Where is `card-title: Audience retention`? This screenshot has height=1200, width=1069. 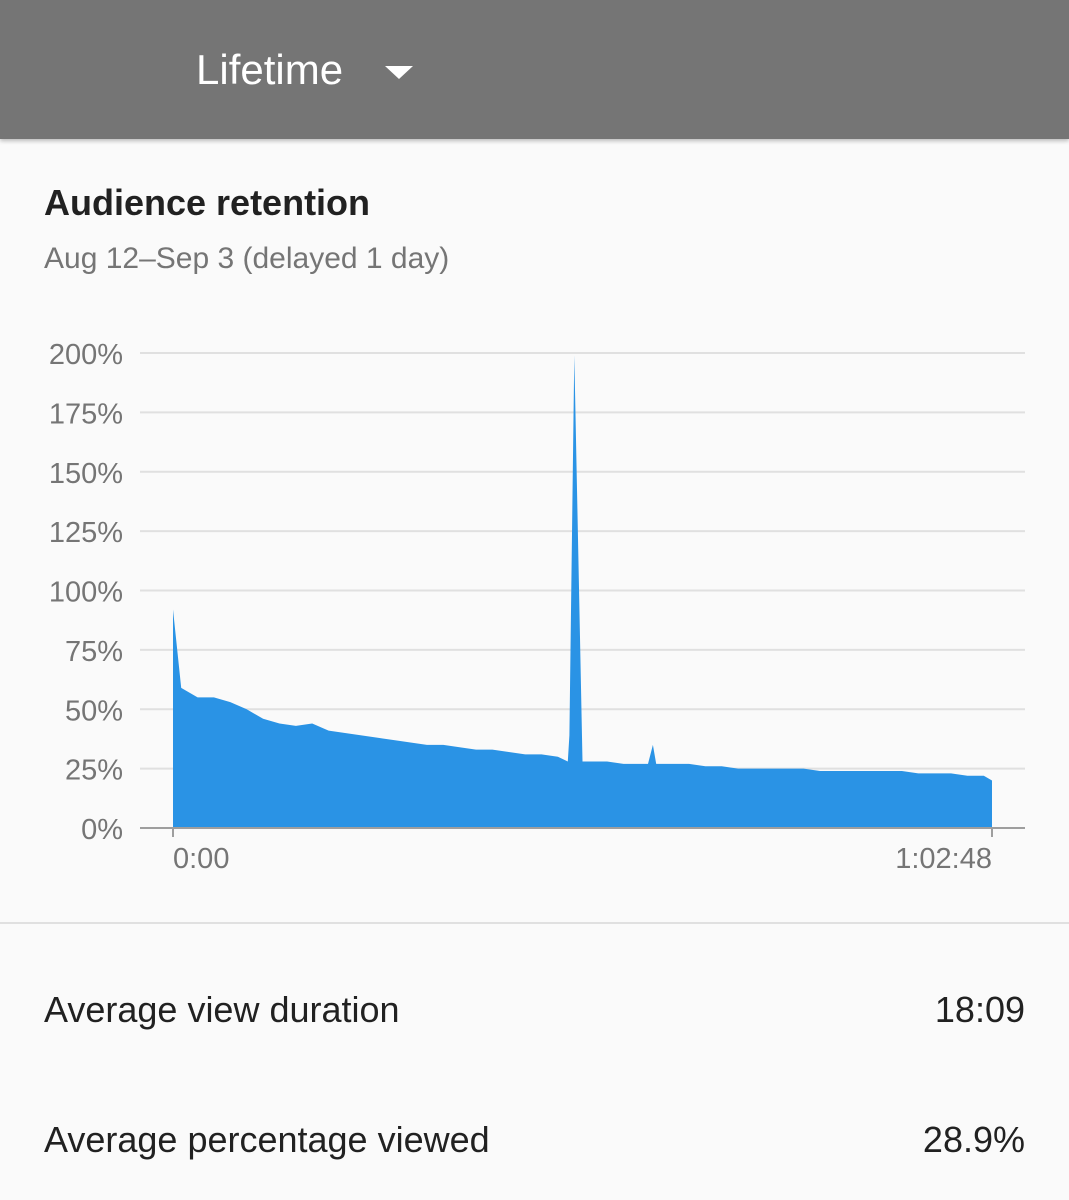 card-title: Audience retention is located at coordinates (207, 202).